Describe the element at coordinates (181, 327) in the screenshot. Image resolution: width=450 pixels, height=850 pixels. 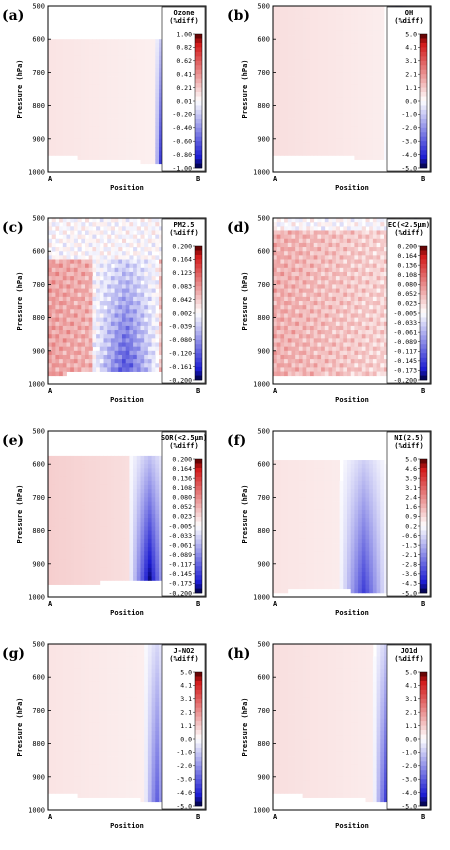
I see `colorbar-tick-label: -0.039` at that location.